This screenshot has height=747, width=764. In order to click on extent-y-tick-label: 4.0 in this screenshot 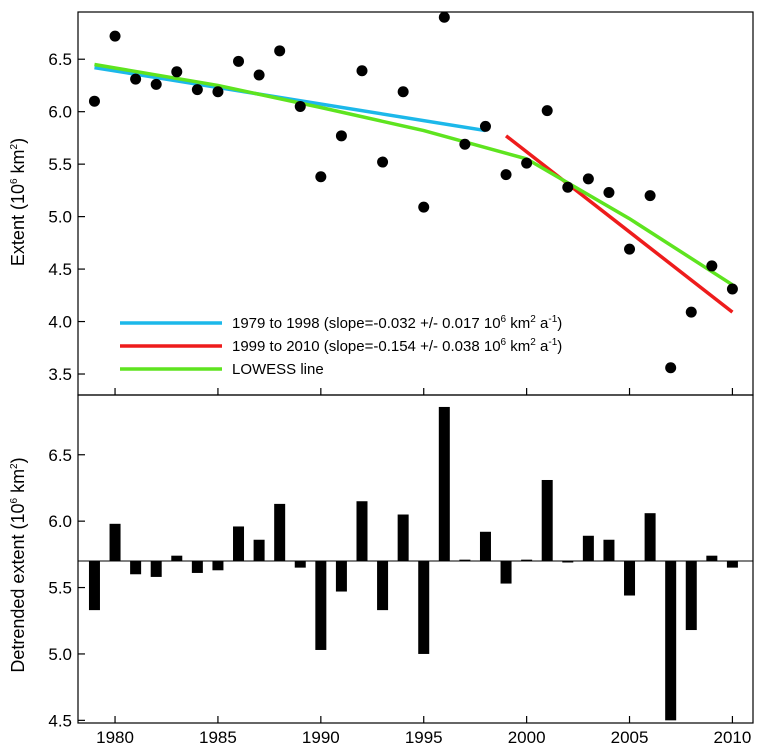, I will do `click(60, 322)`.